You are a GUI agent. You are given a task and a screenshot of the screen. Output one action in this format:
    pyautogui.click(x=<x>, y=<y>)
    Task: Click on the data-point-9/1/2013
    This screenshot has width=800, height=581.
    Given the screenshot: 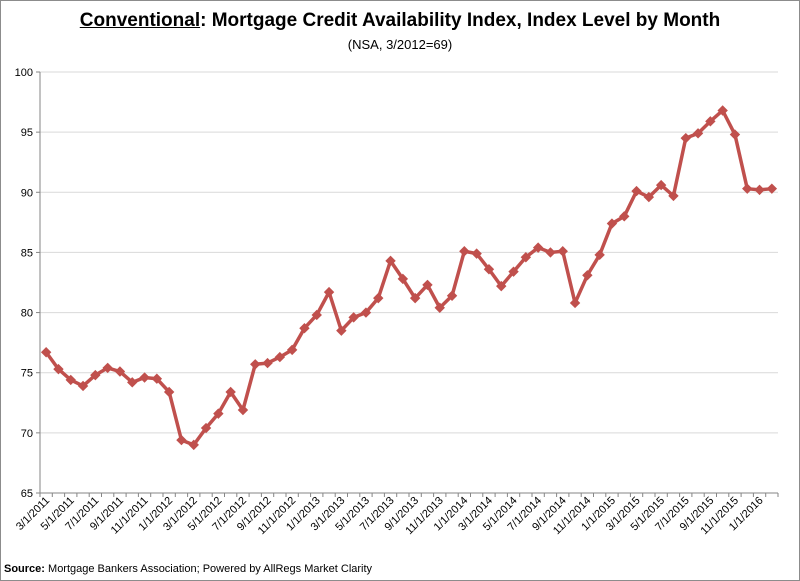 What is the action you would take?
    pyautogui.click(x=415, y=298)
    